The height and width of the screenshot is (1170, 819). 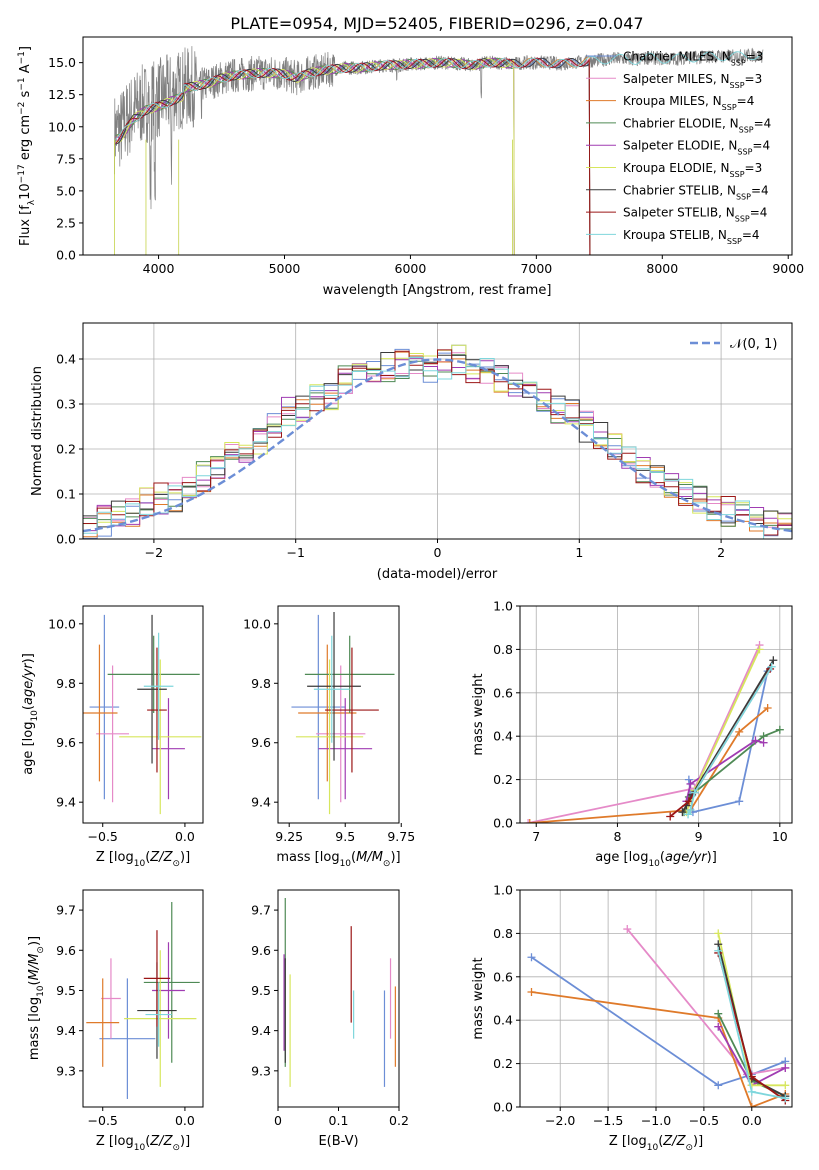 What do you see at coordinates (66, 990) in the screenshot?
I see `y-tick-label: 9.5` at bounding box center [66, 990].